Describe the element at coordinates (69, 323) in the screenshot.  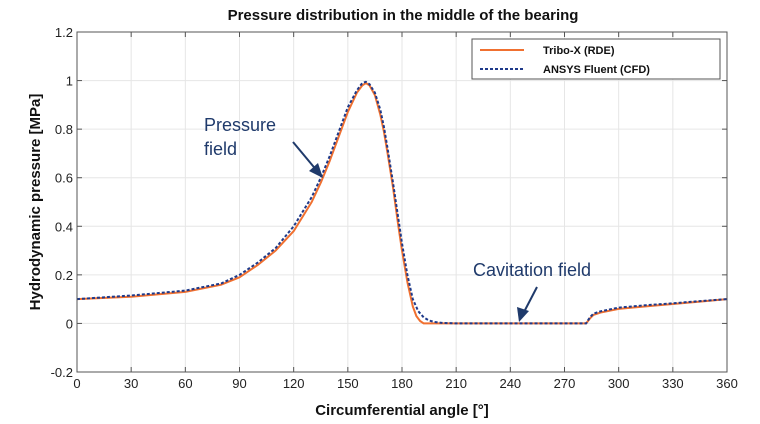
I see `y-tick-label: 0` at that location.